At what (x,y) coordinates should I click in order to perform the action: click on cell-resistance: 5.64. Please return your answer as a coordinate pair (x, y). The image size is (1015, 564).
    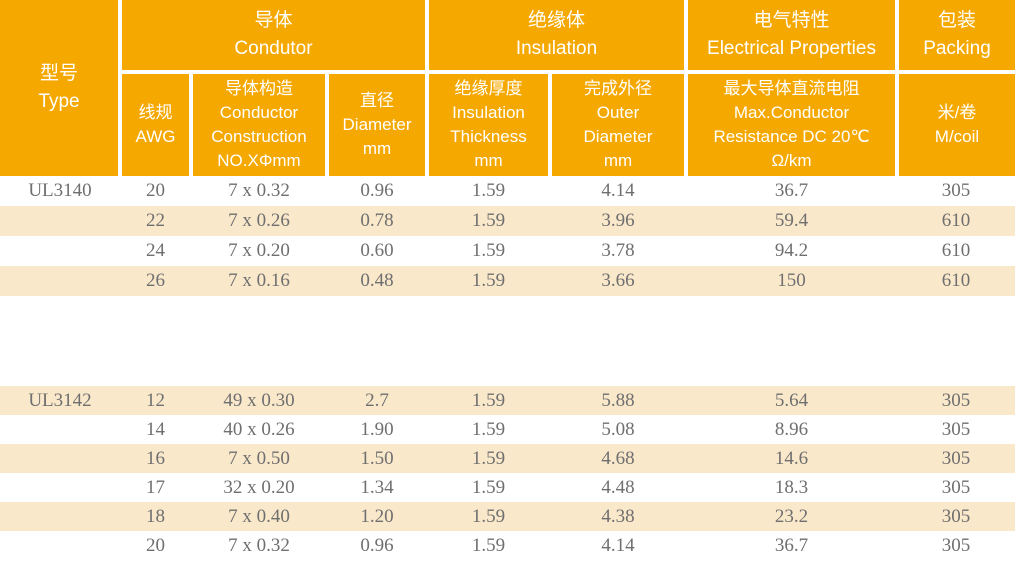
    Looking at the image, I should click on (791, 400).